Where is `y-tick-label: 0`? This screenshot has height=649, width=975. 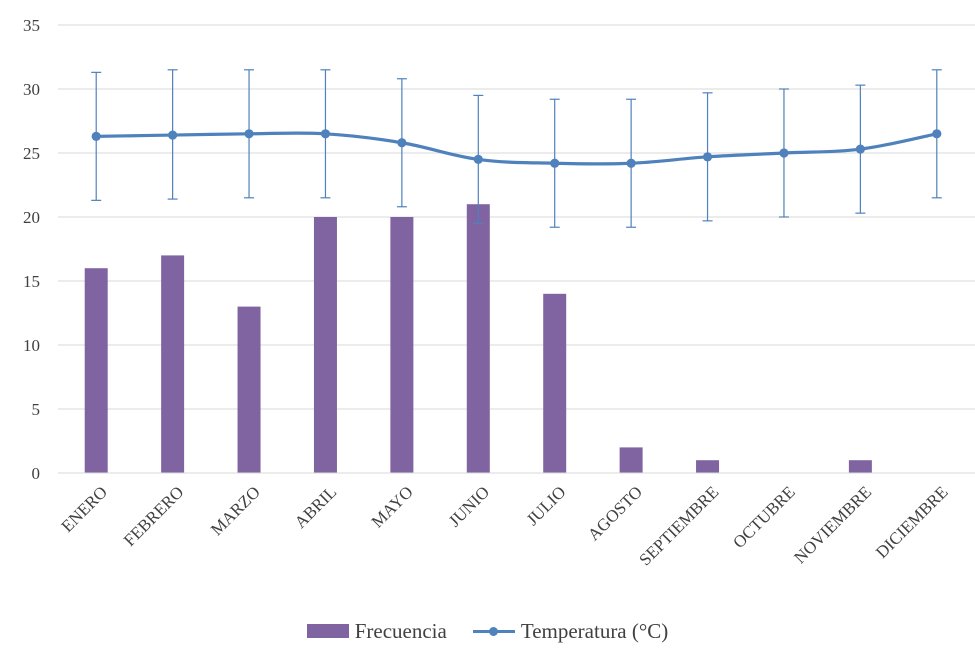
y-tick-label: 0 is located at coordinates (36, 473).